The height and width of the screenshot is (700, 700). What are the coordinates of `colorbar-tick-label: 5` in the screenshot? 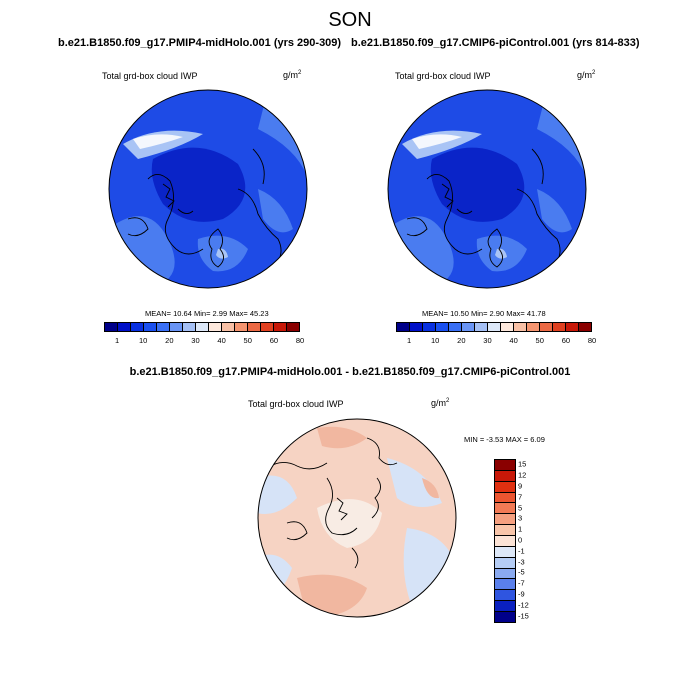 It's located at (520, 508).